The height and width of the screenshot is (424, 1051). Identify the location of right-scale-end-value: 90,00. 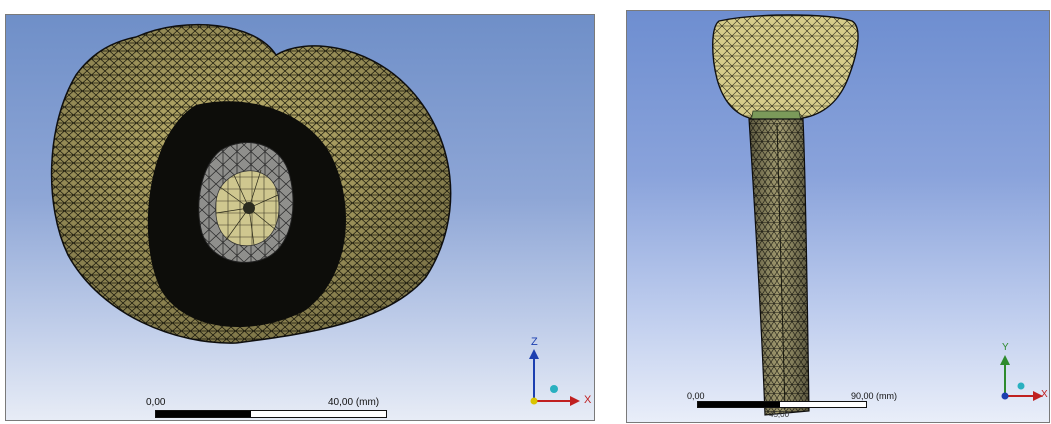
(862, 396).